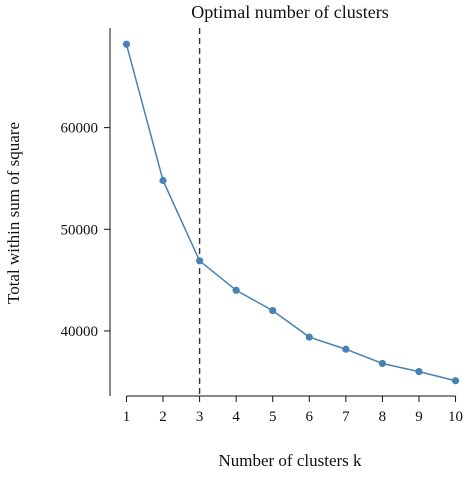 The width and height of the screenshot is (474, 479). I want to click on y-tick-label: 50000, so click(80, 230).